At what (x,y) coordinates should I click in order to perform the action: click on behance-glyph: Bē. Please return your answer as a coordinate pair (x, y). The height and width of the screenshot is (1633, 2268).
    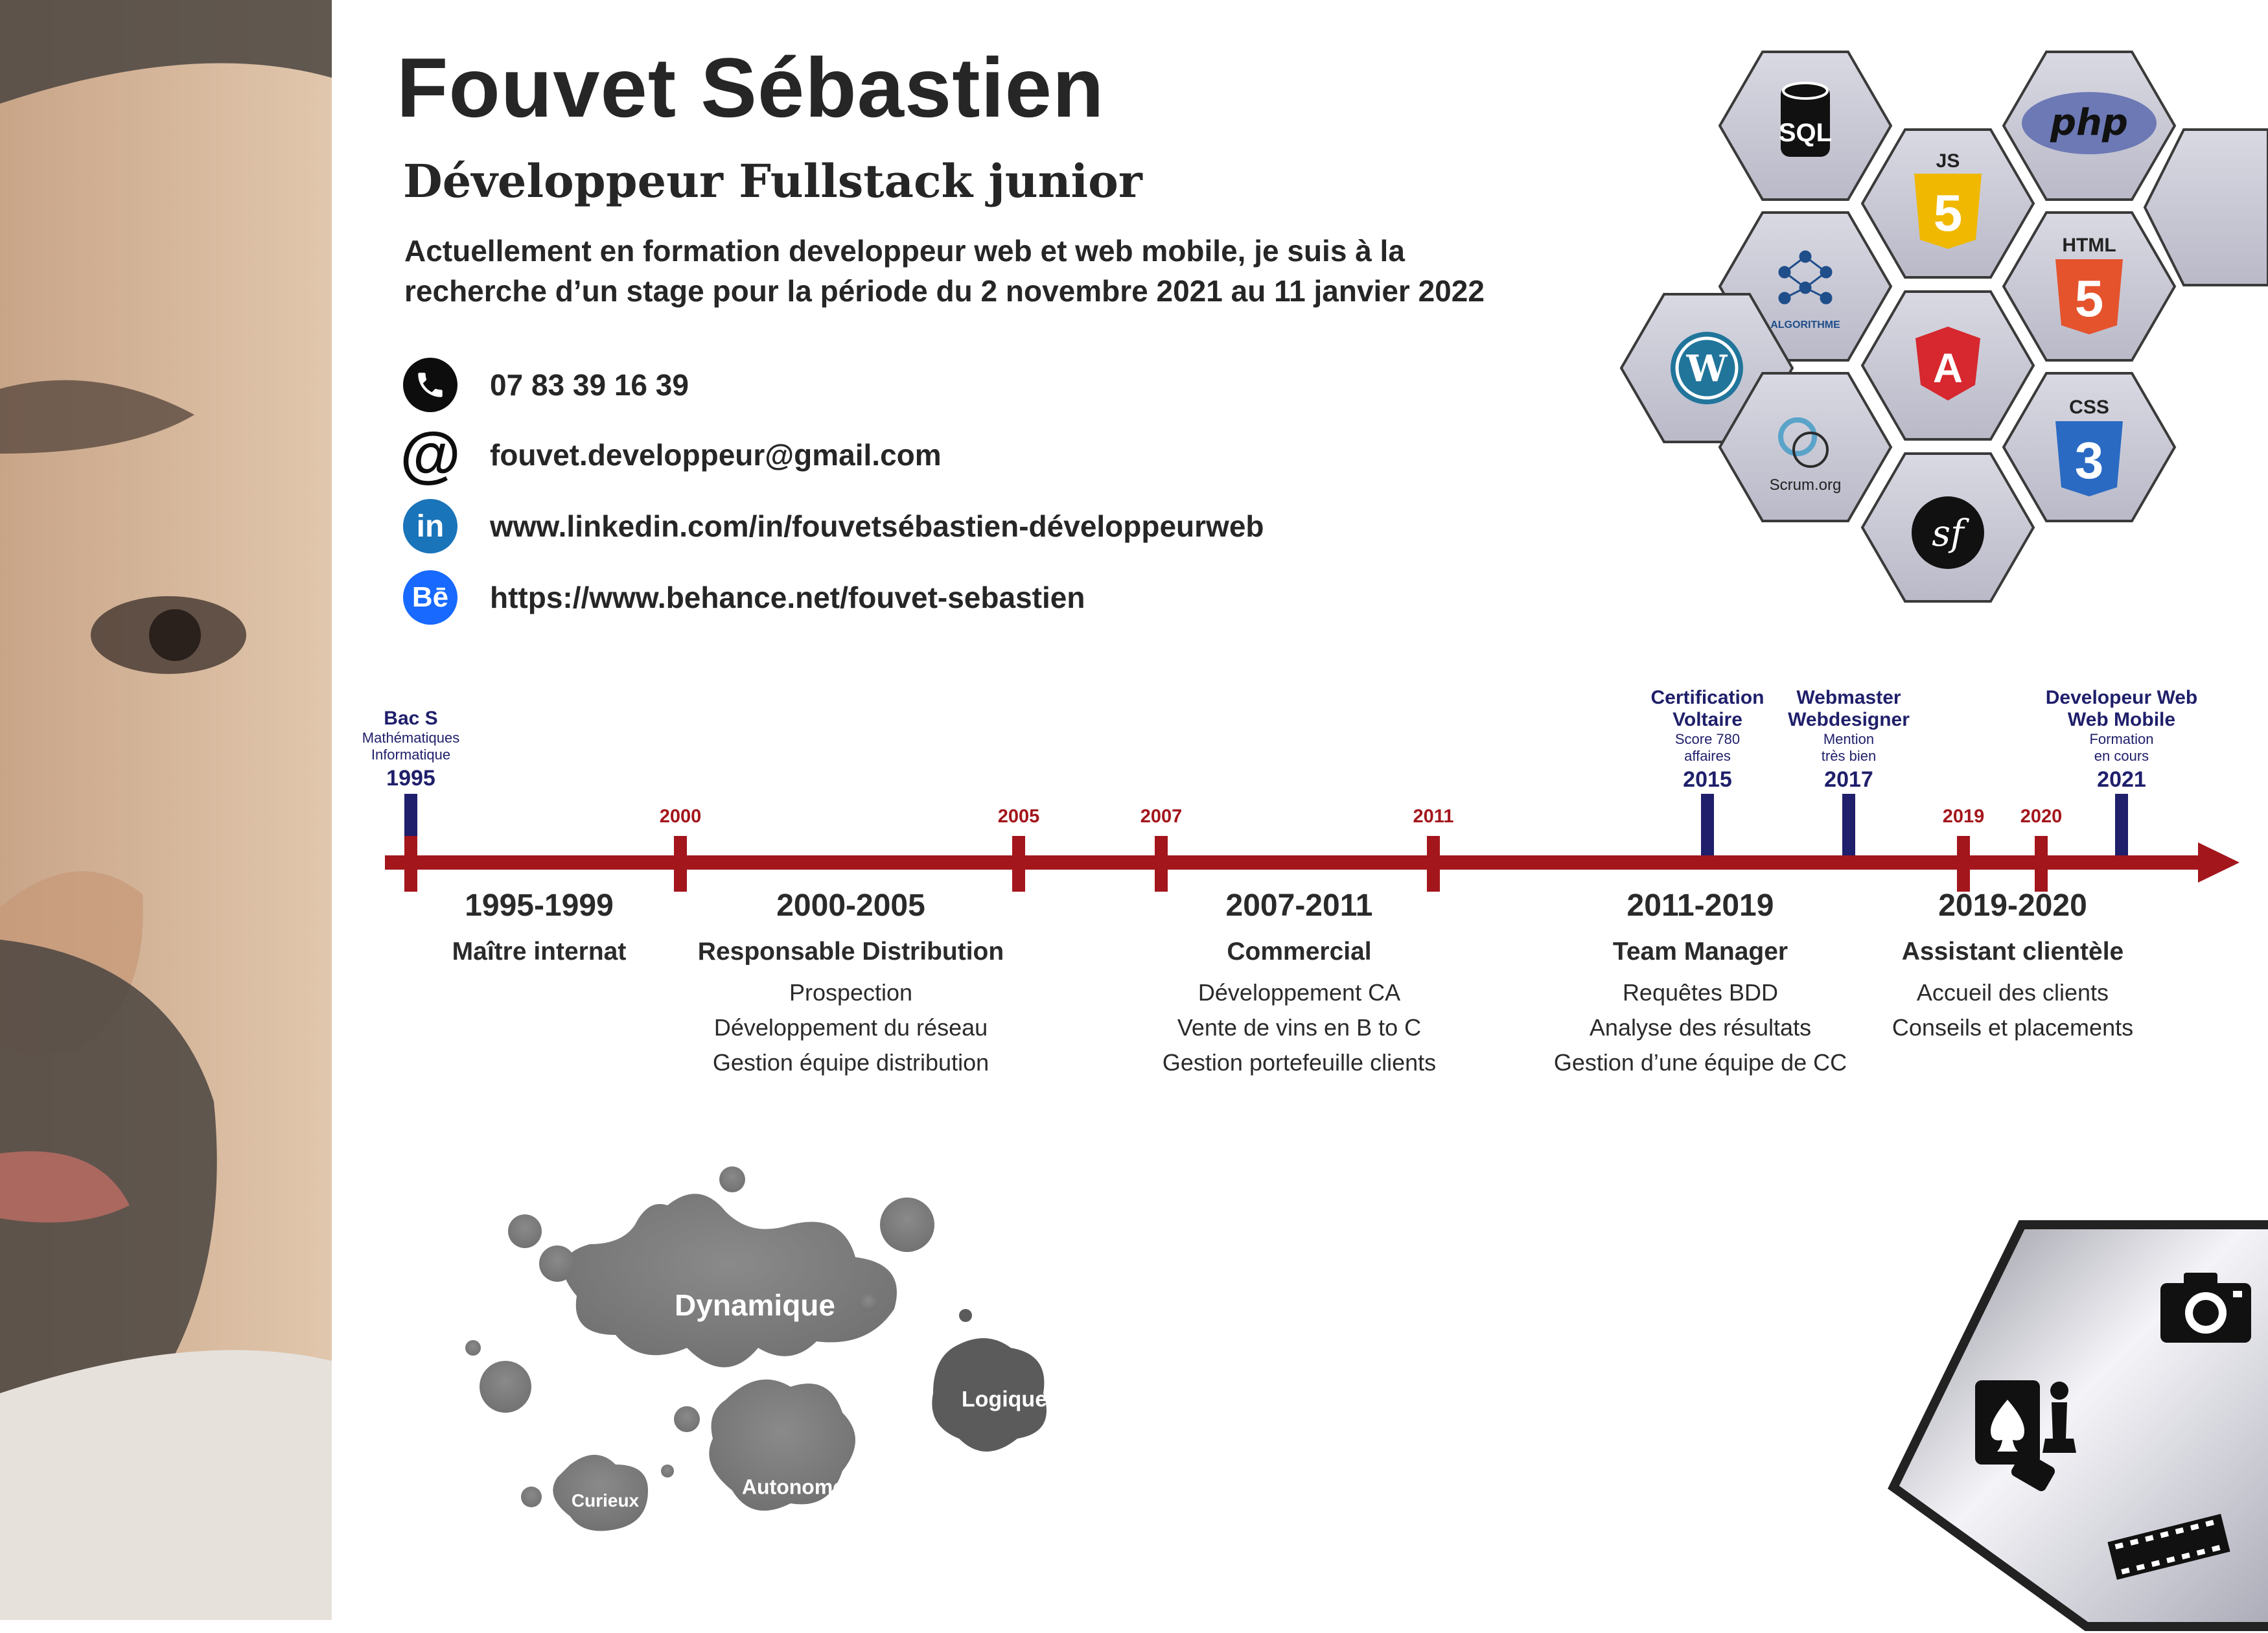
    Looking at the image, I should click on (430, 597).